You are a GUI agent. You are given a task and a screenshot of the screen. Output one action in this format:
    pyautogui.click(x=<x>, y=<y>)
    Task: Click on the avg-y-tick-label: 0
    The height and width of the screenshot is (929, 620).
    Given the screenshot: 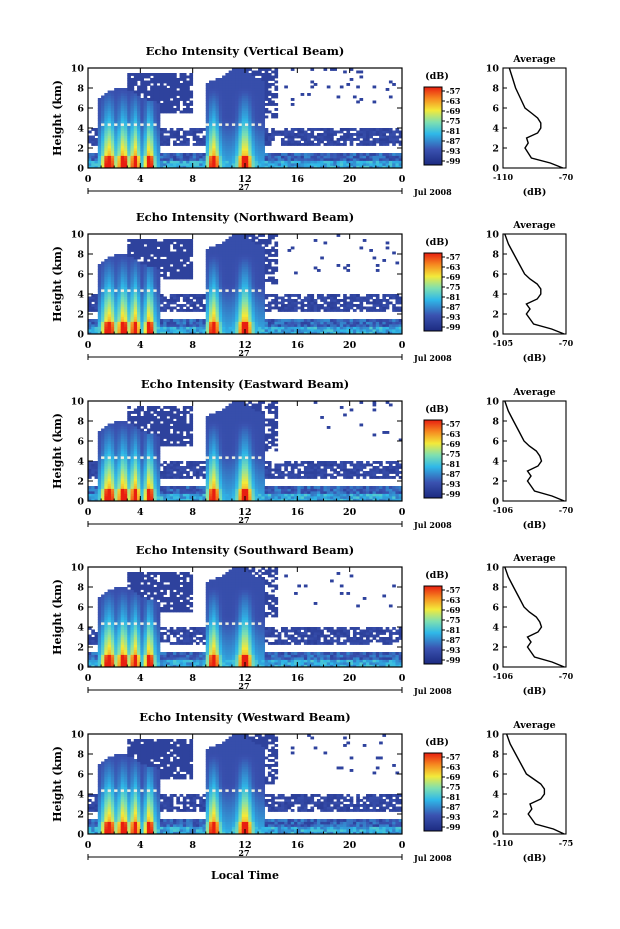 What is the action you would take?
    pyautogui.click(x=495, y=169)
    